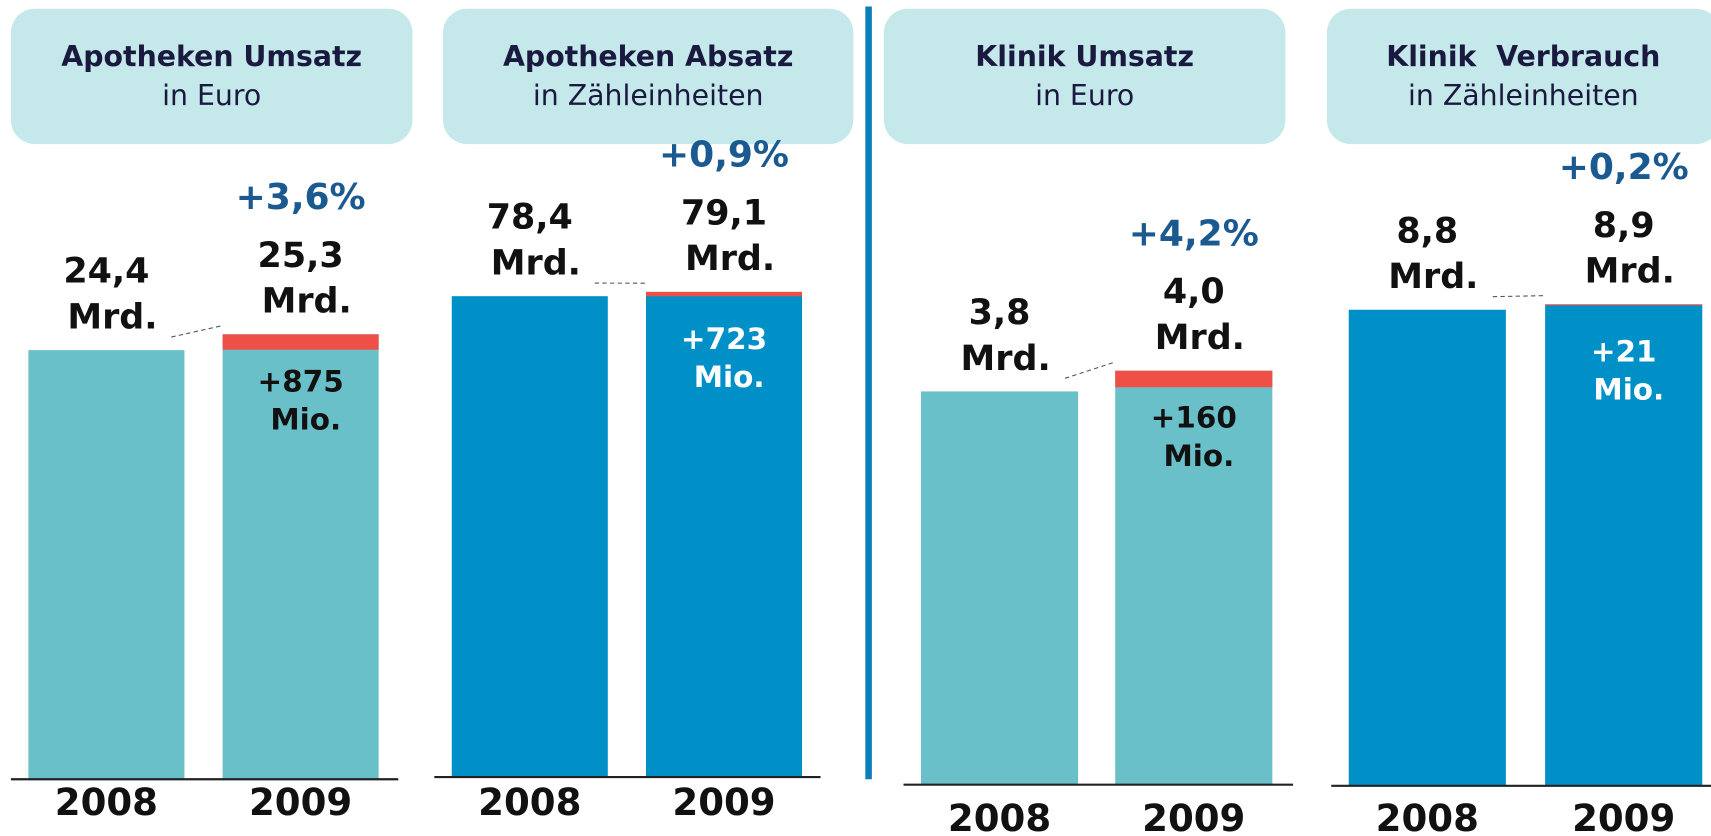 Image resolution: width=1711 pixels, height=836 pixels. Describe the element at coordinates (1194, 315) in the screenshot. I see `value-label: 4,0 Mrd.` at that location.